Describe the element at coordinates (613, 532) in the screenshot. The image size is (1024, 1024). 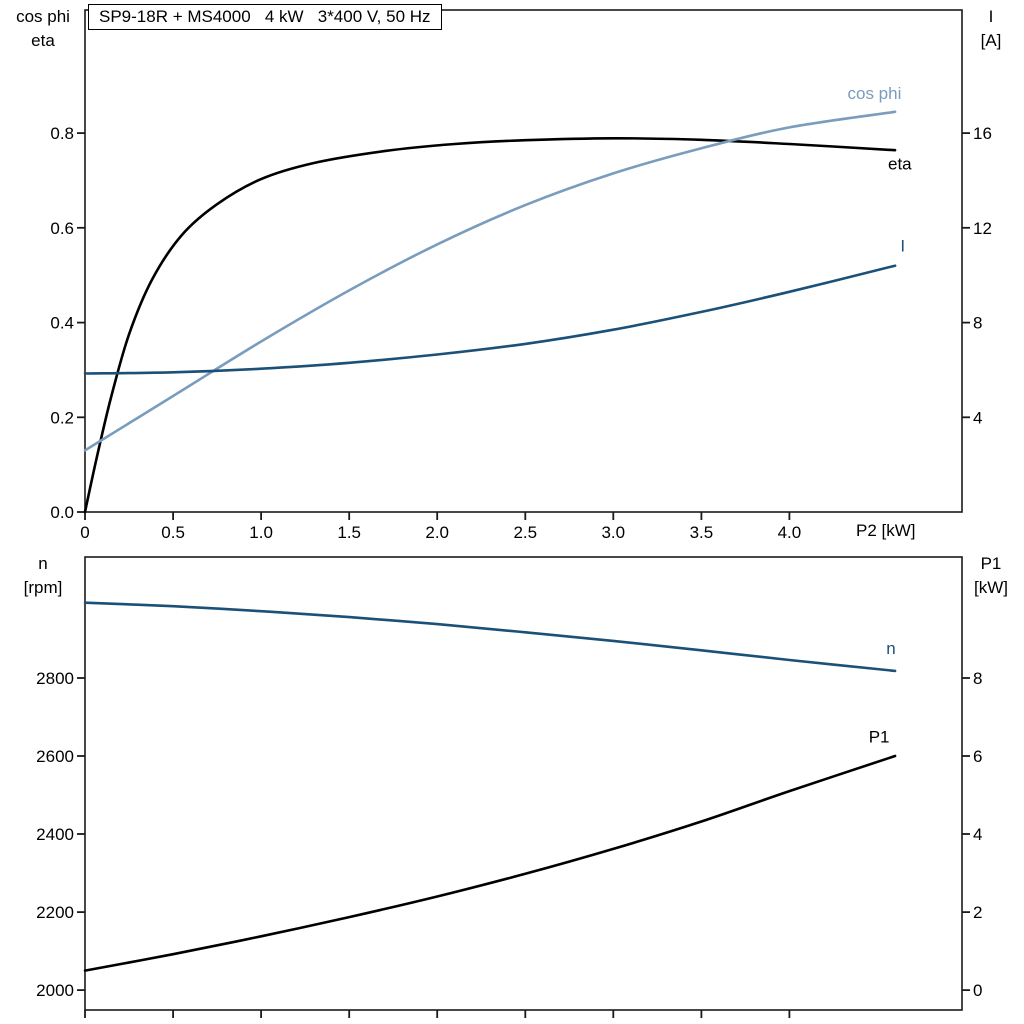
I see `x-tick-label: 3.0` at that location.